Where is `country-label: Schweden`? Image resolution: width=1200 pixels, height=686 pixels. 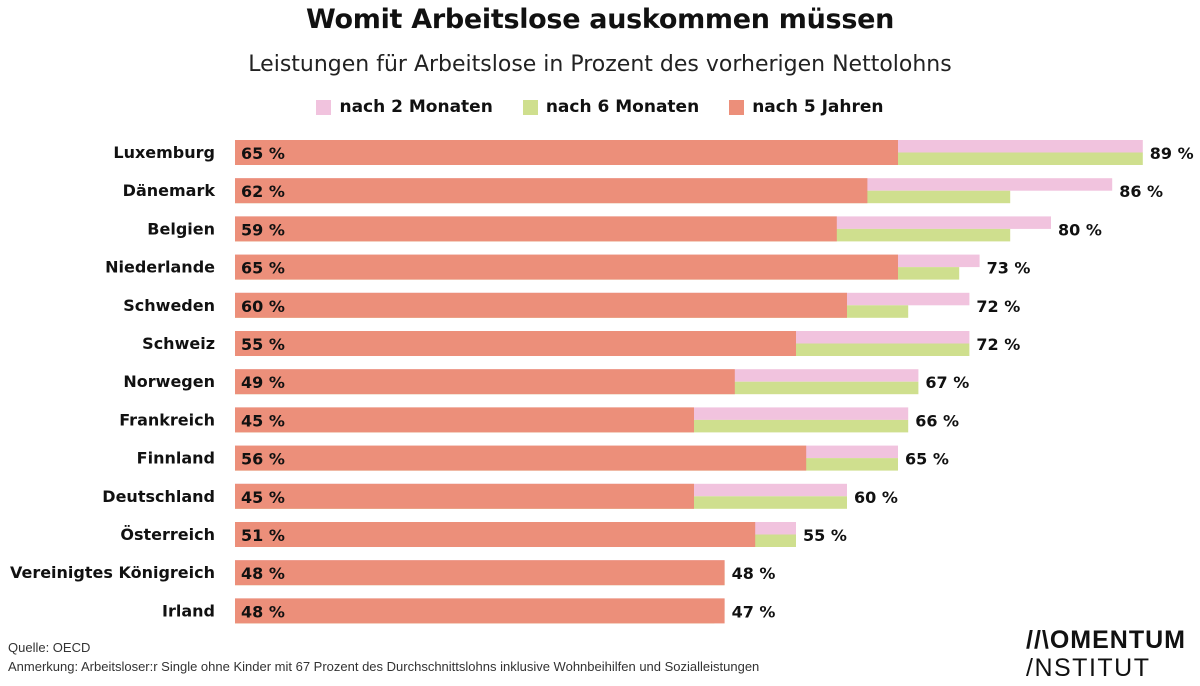 country-label: Schweden is located at coordinates (169, 305).